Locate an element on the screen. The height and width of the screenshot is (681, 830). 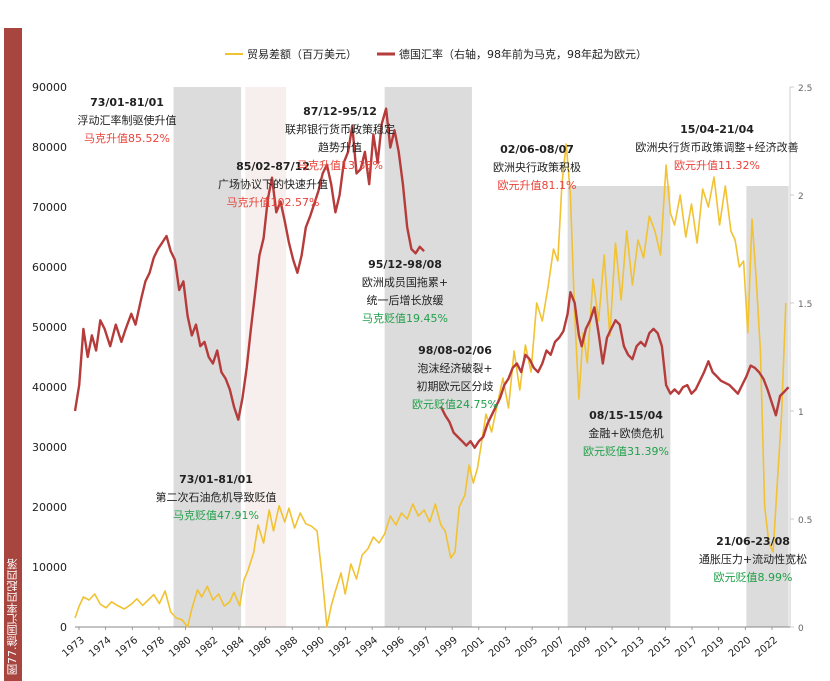
legend: 贸易差额（百万美元） 德国汇率（右轴，98年前为马克，98年起为欧元） is located at coordinates (436, 54).